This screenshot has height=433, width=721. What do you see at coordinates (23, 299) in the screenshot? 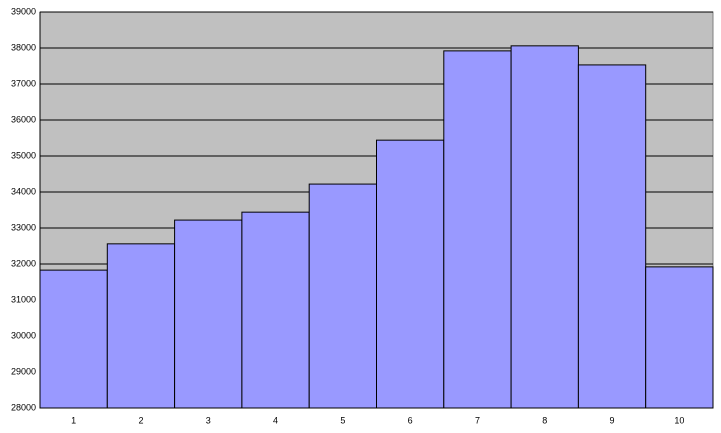
I see `y-tick-label: 31000` at bounding box center [23, 299].